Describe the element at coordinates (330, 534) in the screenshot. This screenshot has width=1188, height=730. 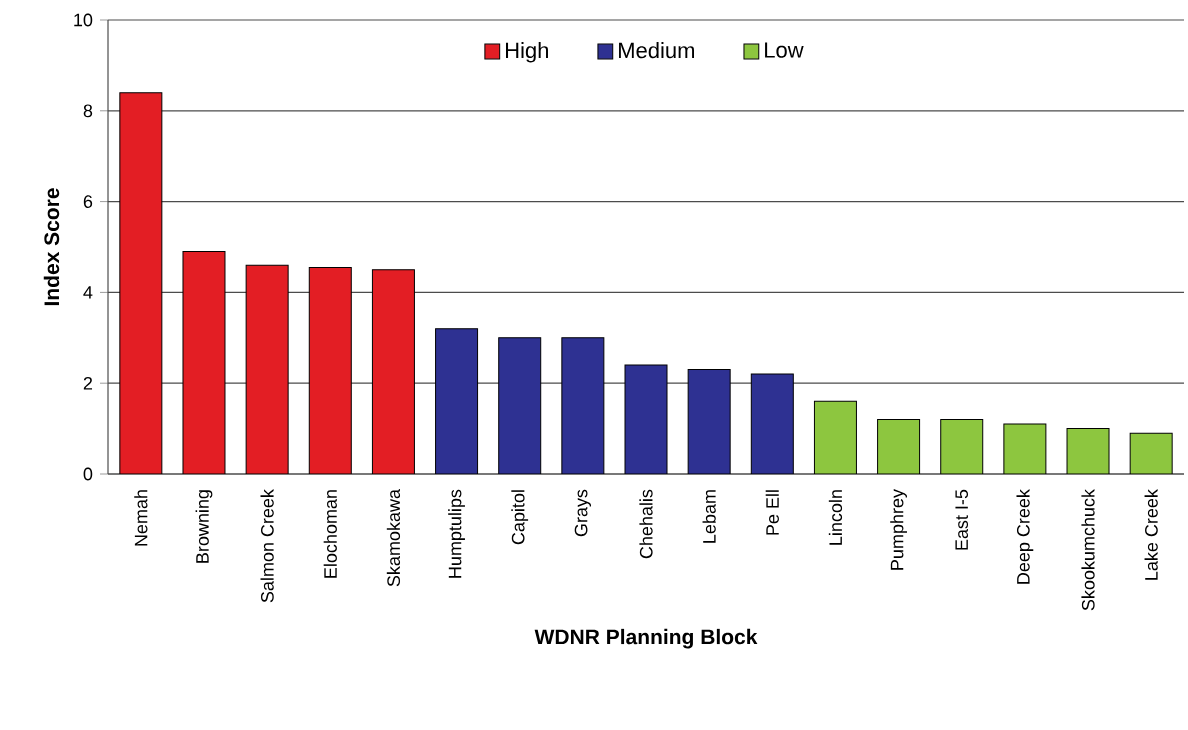
I see `x-tick-label: Elochoman` at that location.